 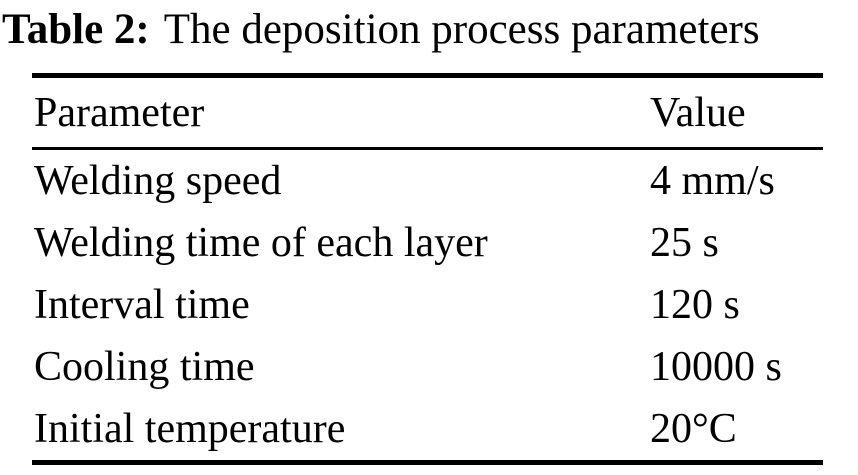 What do you see at coordinates (427, 112) in the screenshot?
I see `table-header-row: Parameter Value` at bounding box center [427, 112].